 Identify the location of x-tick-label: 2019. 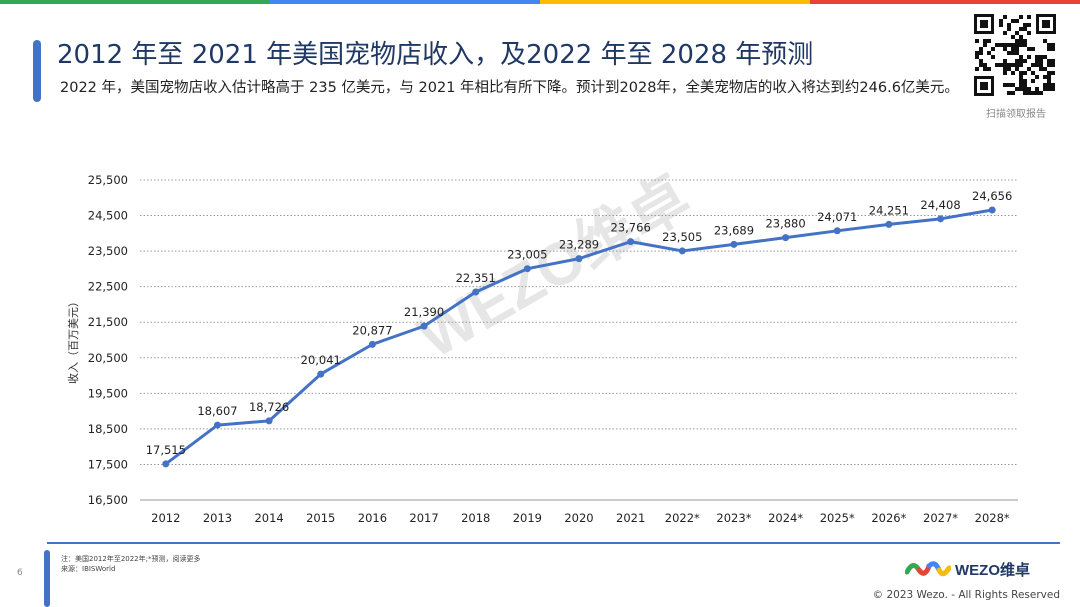
(527, 518).